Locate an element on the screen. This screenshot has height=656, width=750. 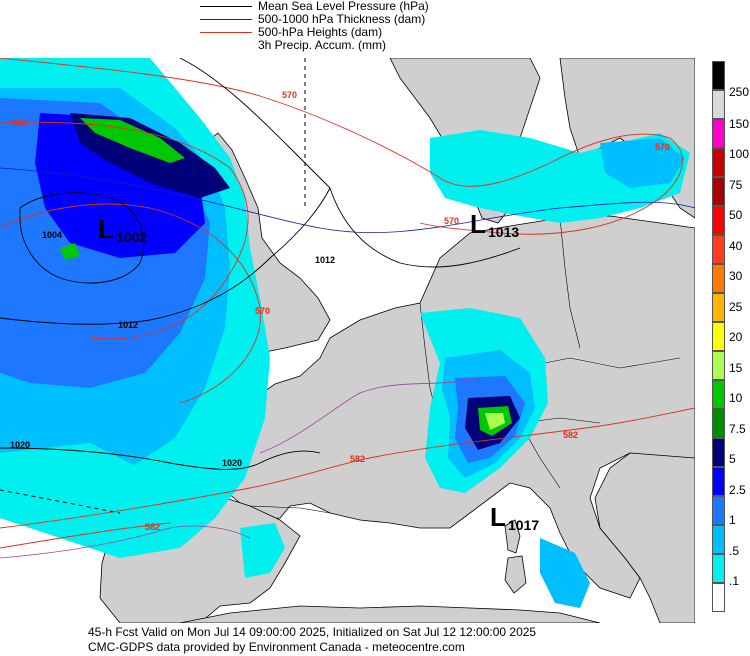
height-line-570-west is located at coordinates (130, 303).